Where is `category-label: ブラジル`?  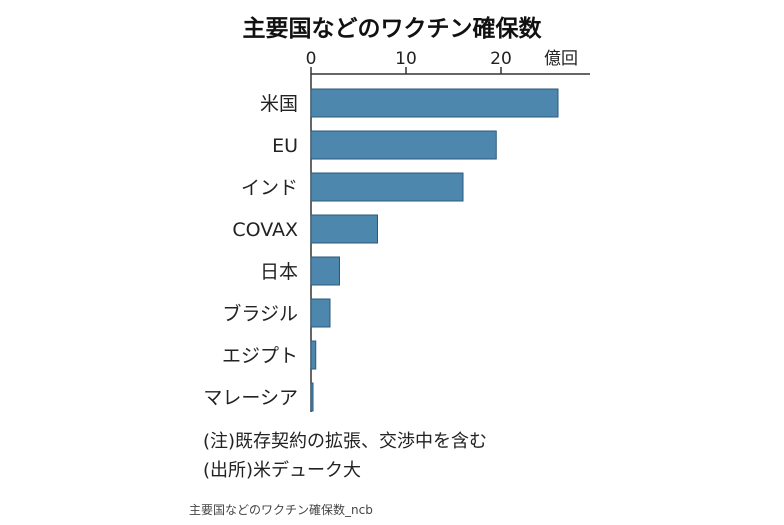
category-label: ブラジル is located at coordinates (260, 313).